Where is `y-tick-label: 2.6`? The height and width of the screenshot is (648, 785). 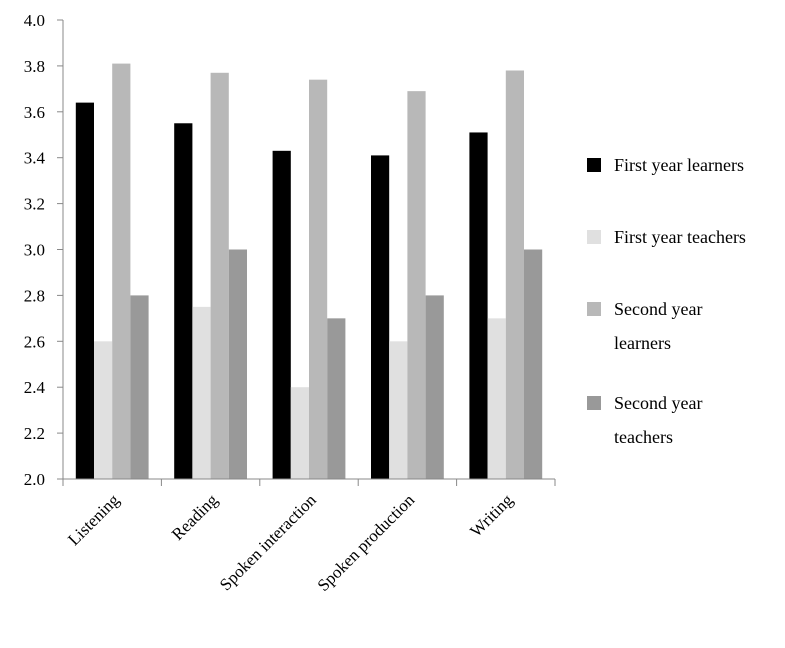 y-tick-label: 2.6 is located at coordinates (34, 341).